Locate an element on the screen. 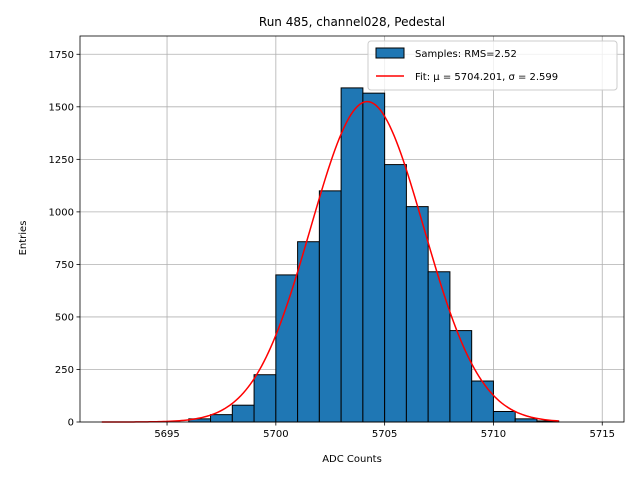 Image resolution: width=640 pixels, height=480 pixels. x-tick-label: 5705 is located at coordinates (384, 434).